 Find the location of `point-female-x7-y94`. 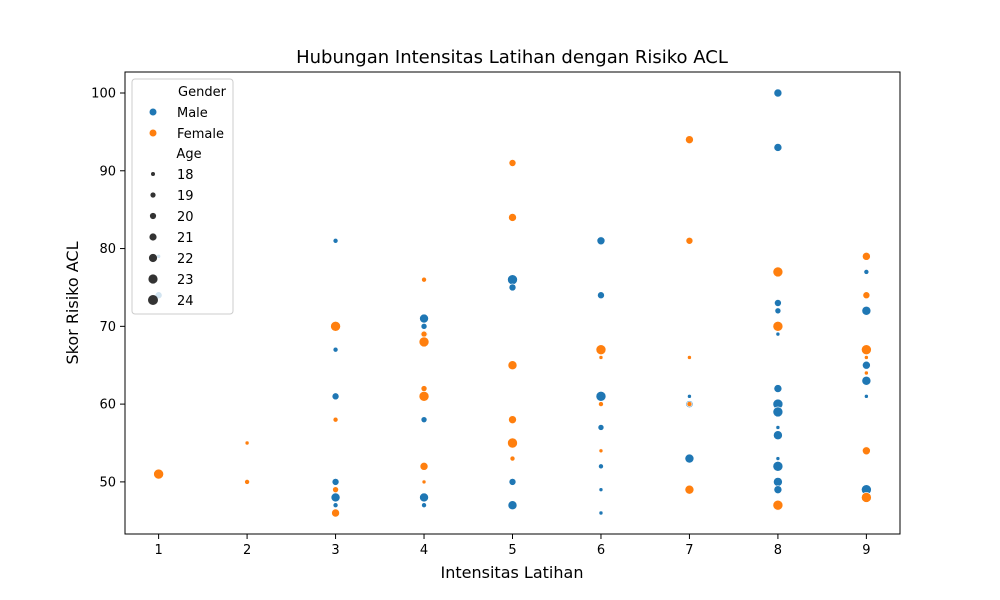

point-female-x7-y94 is located at coordinates (689, 139).